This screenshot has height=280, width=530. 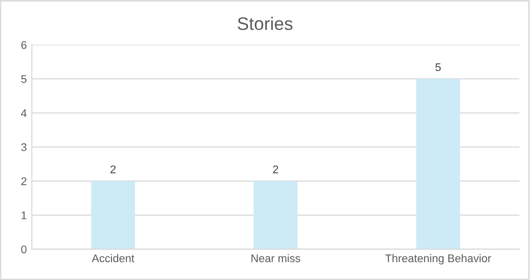 What do you see at coordinates (23, 45) in the screenshot?
I see `y-tick-label: 6` at bounding box center [23, 45].